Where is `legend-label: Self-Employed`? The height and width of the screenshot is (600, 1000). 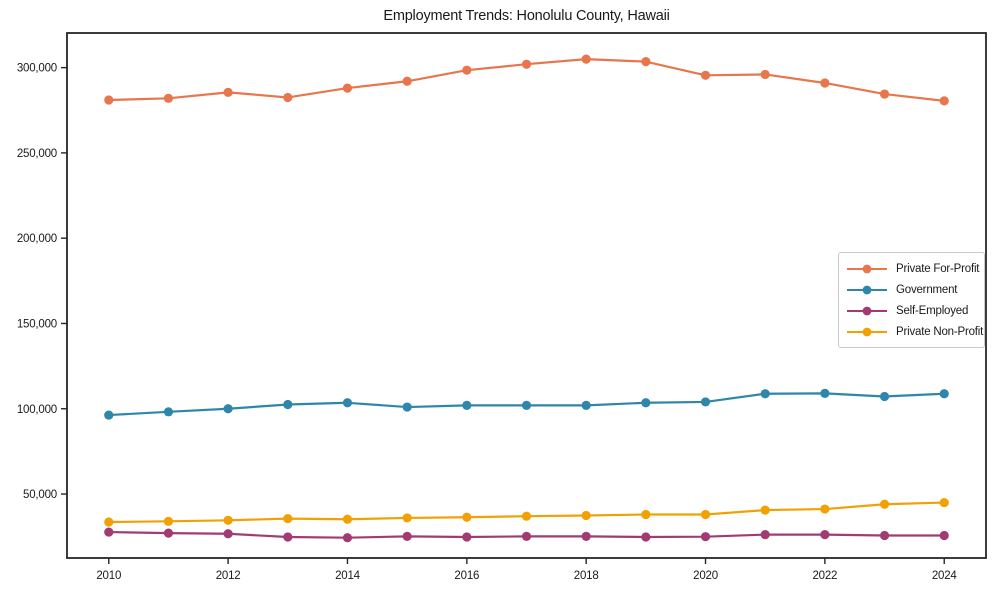
legend-label: Self-Employed is located at coordinates (932, 310).